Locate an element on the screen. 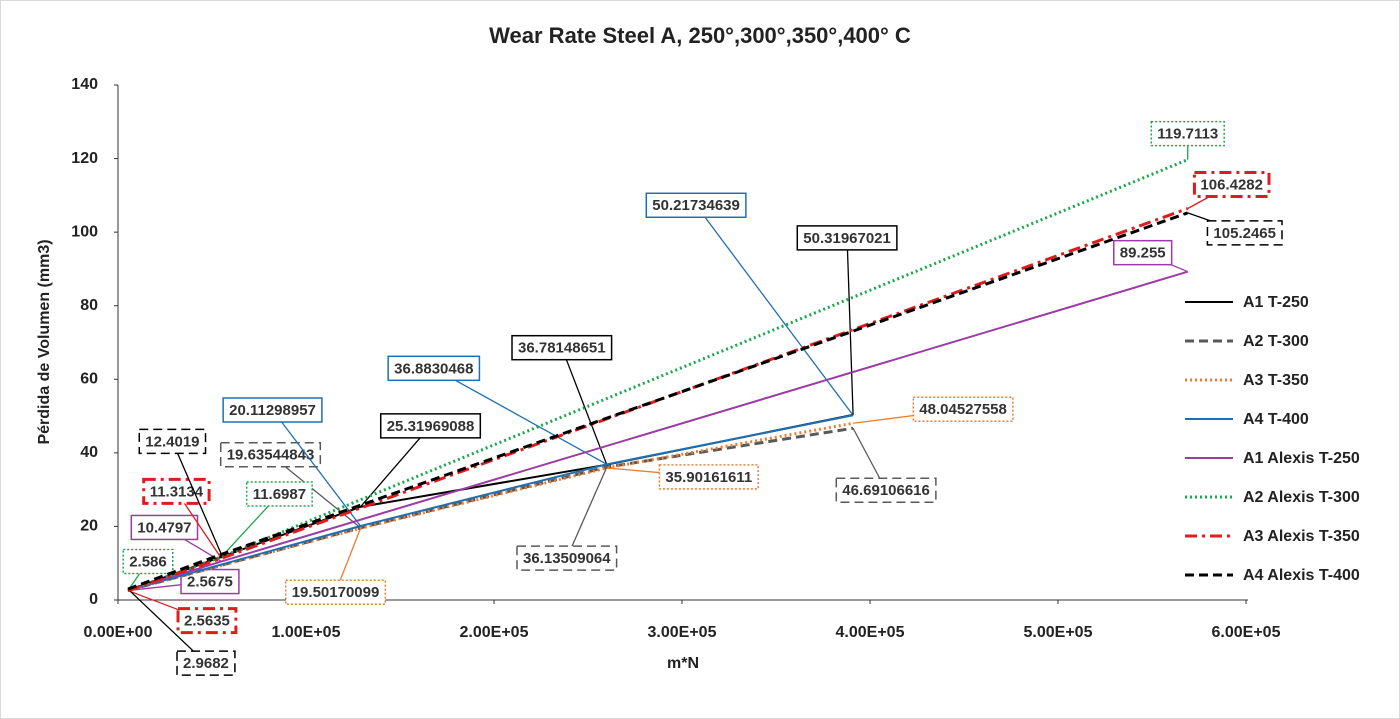 The image size is (1400, 719). data-label-text: 89.255 is located at coordinates (1143, 253).